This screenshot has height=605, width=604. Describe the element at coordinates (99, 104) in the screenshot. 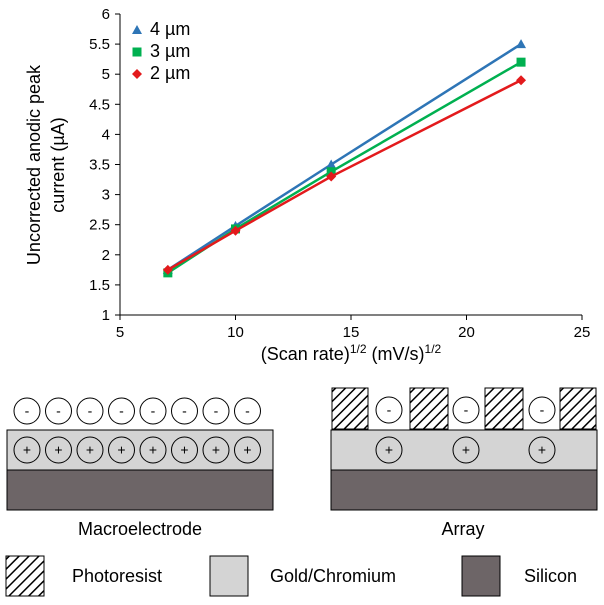

I see `y-tick-label: 4.5` at that location.